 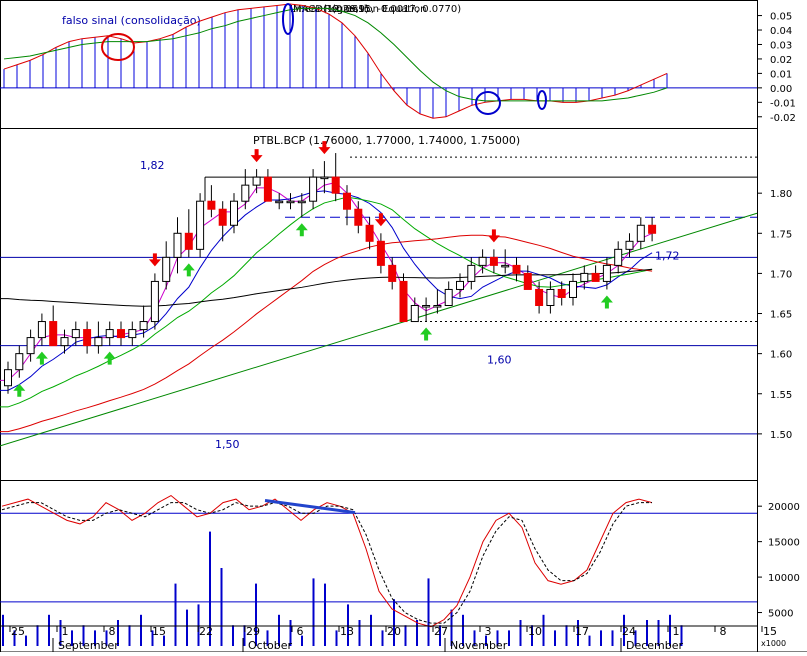 I want to click on x-day-label: 13, so click(x=347, y=631).